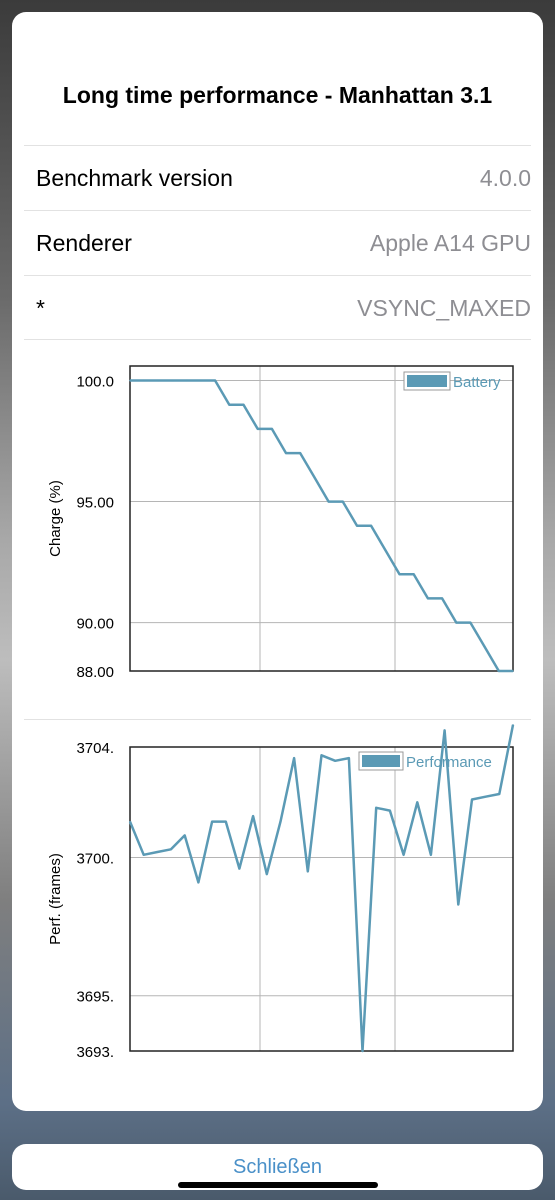  I want to click on sheet-title: Long time performance - Manhattan 3.1, so click(277, 95).